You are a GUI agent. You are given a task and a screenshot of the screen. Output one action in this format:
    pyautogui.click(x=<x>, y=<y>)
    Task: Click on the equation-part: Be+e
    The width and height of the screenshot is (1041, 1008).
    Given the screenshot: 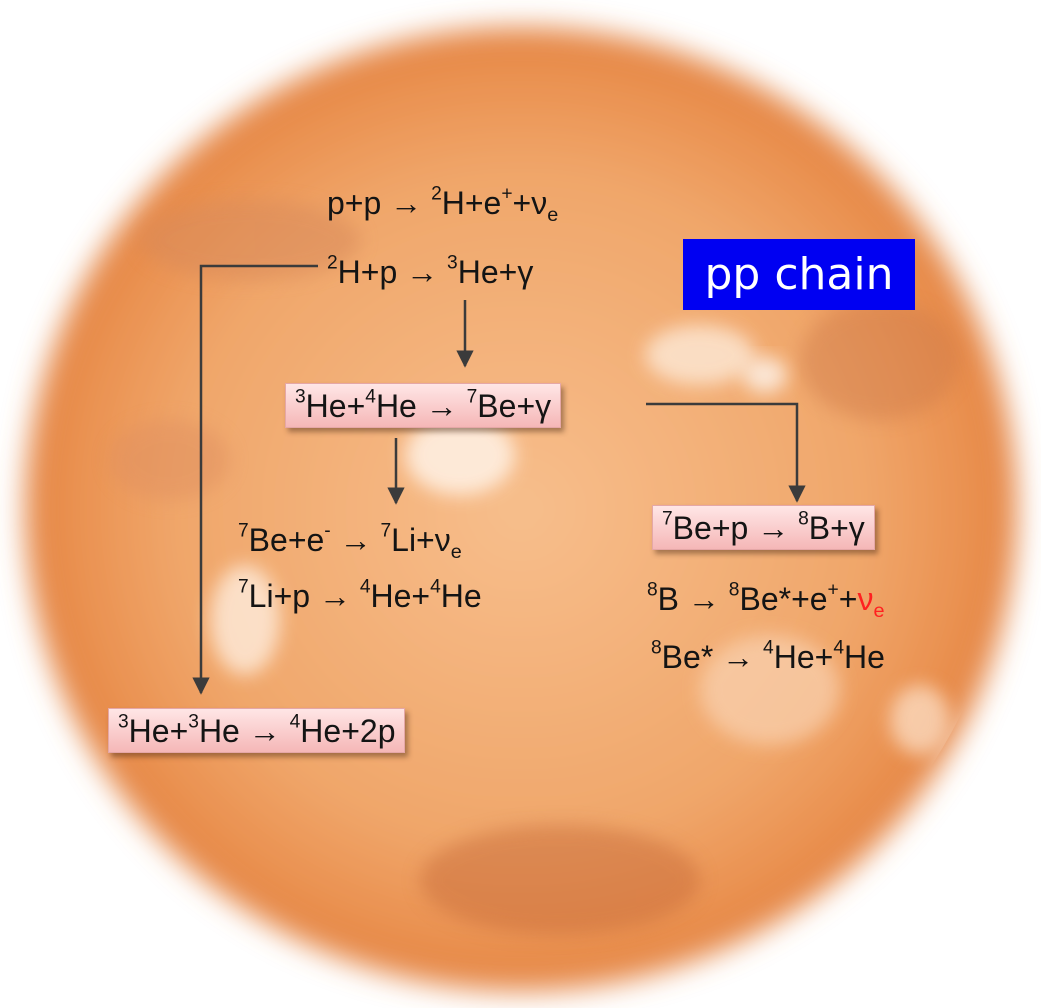 What is the action you would take?
    pyautogui.click(x=286, y=540)
    